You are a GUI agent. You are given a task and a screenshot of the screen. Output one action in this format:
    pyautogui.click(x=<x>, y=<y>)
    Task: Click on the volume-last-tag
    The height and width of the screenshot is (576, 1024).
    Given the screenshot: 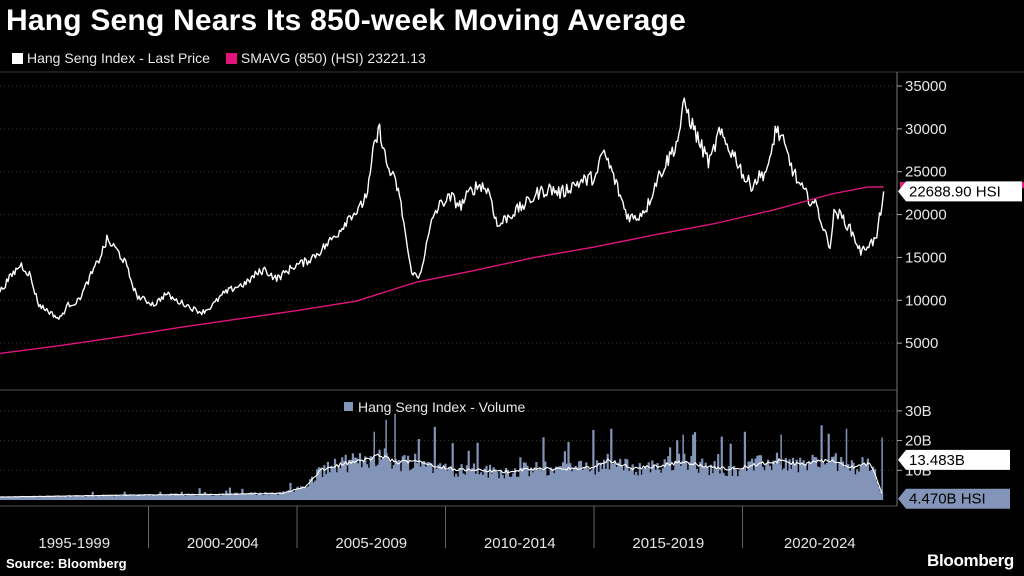 What is the action you would take?
    pyautogui.click(x=954, y=498)
    